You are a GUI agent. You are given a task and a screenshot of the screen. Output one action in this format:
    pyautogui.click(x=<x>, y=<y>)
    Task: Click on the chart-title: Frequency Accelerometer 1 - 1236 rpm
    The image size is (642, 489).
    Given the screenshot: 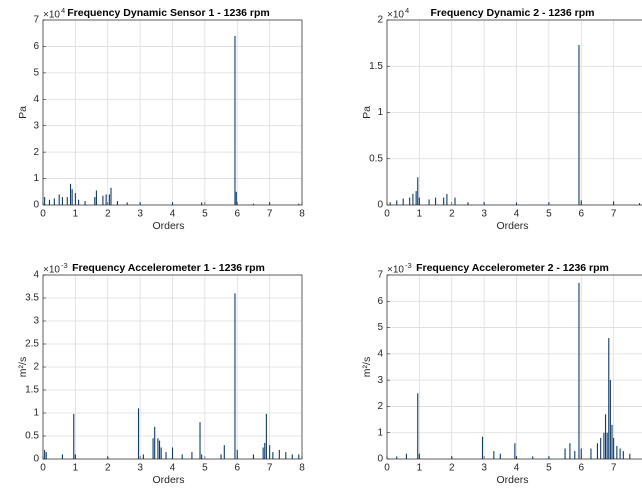 What is the action you would take?
    pyautogui.click(x=168, y=268)
    